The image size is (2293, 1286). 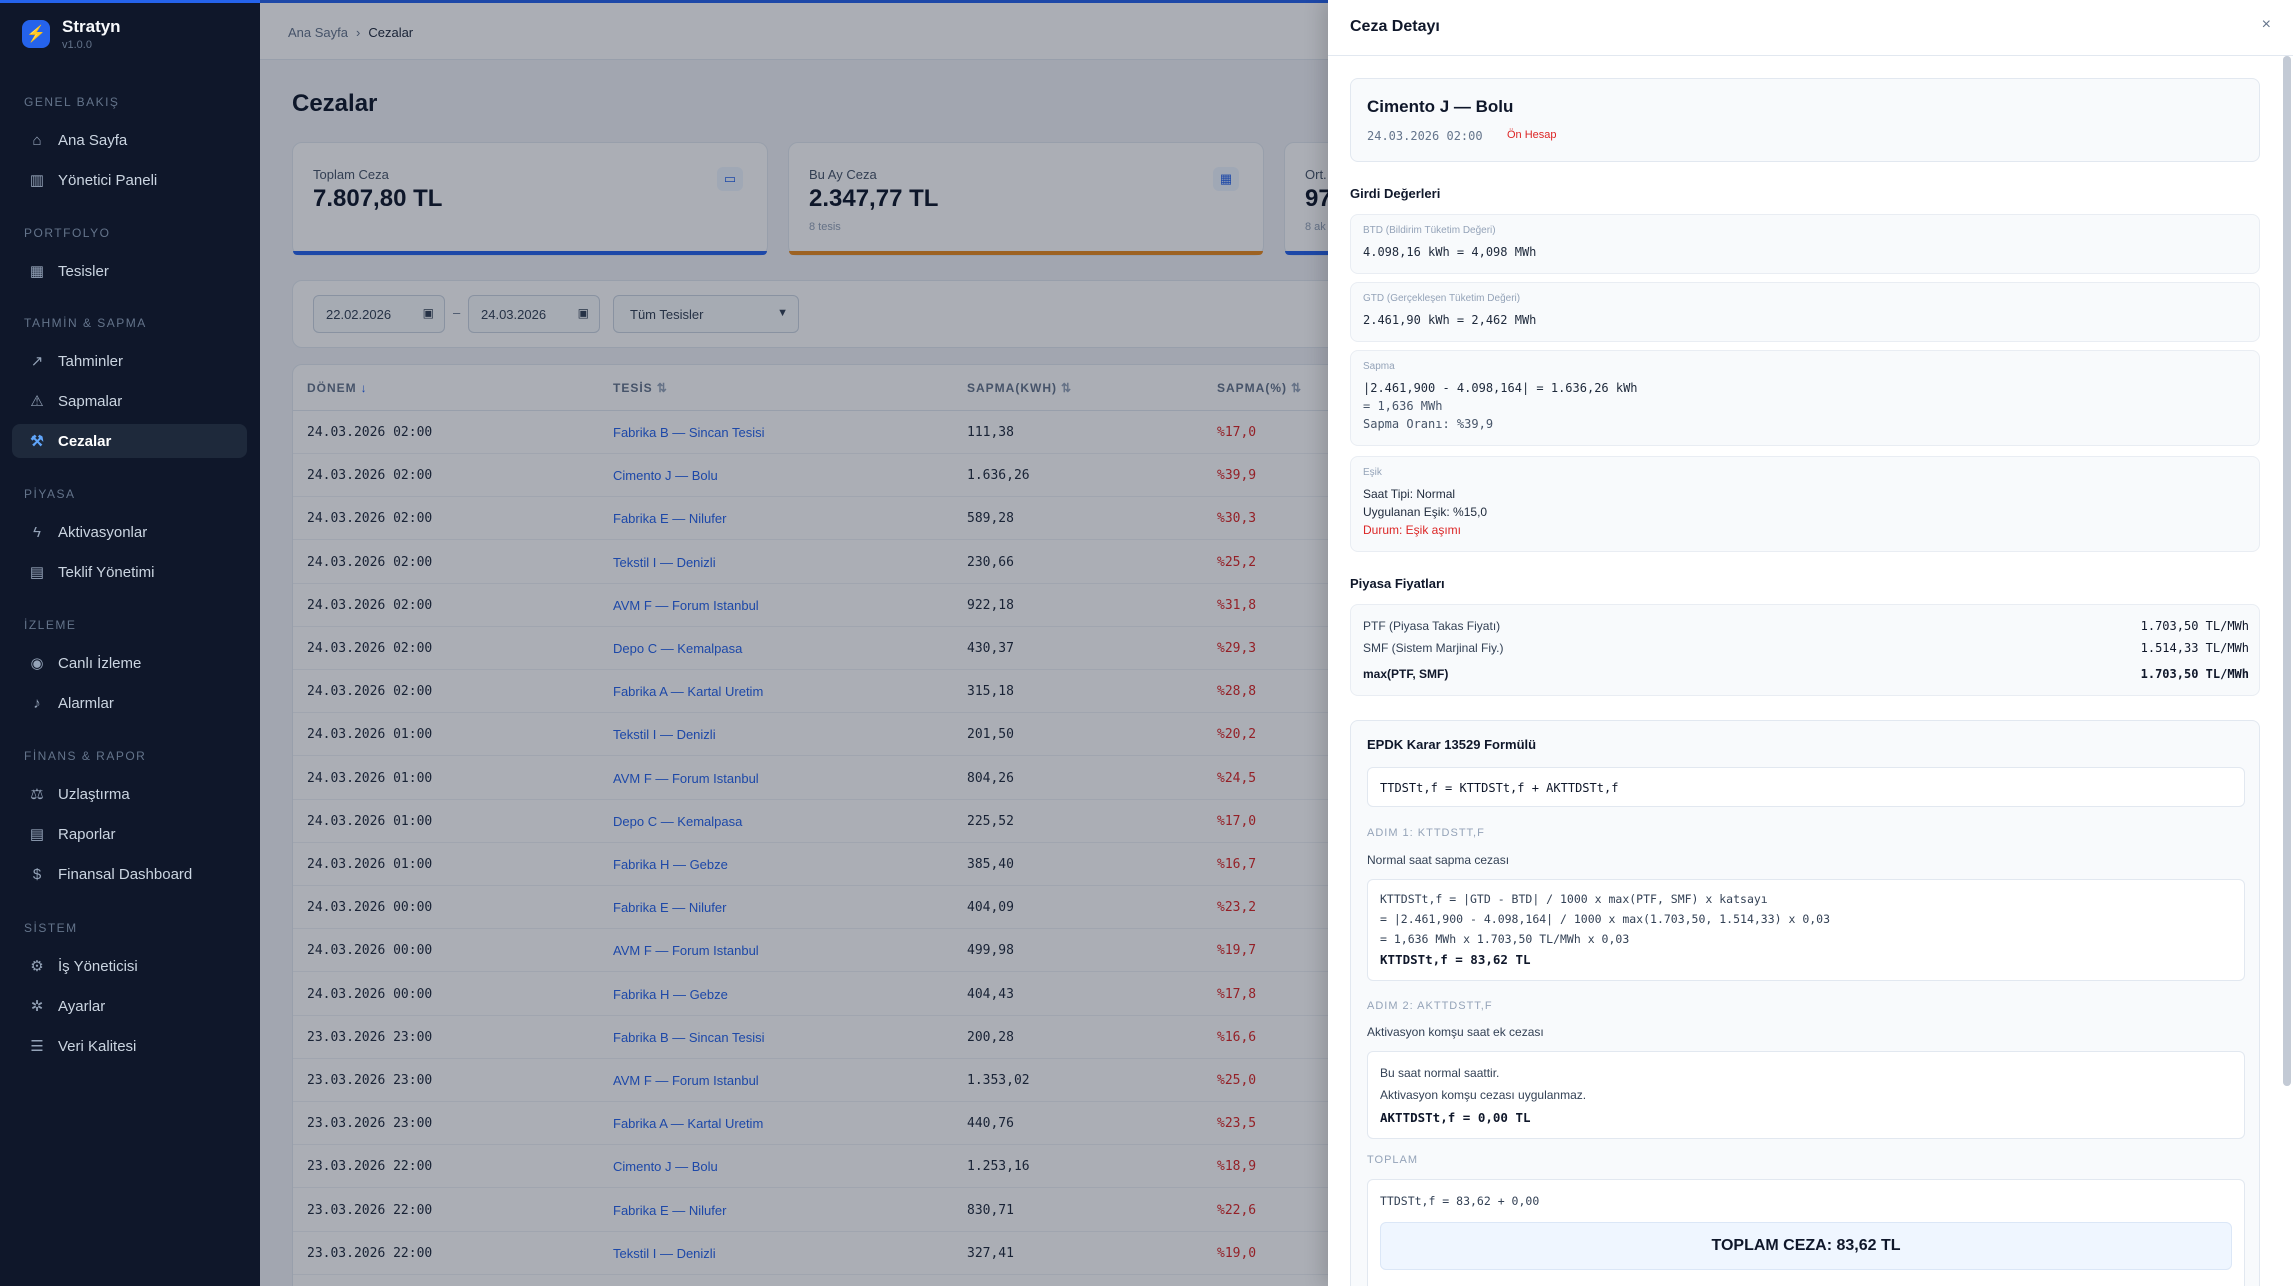 I want to click on table-header: DÖNEM ↓ TESİS ⇅ SAPMA(KWH) ⇅ SAPMA(%) ⇅, so click(x=1042, y=388).